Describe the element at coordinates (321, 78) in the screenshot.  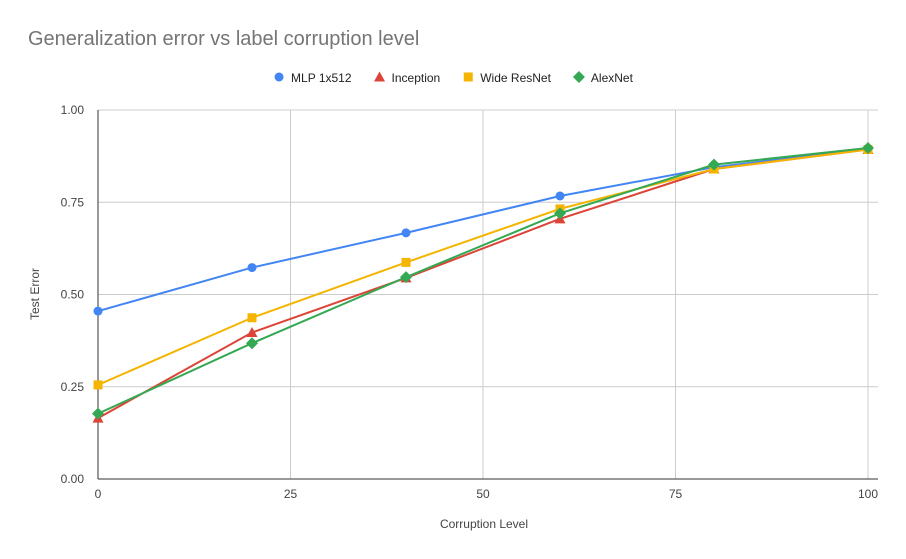
I see `legend-label: MLP 1x512` at that location.